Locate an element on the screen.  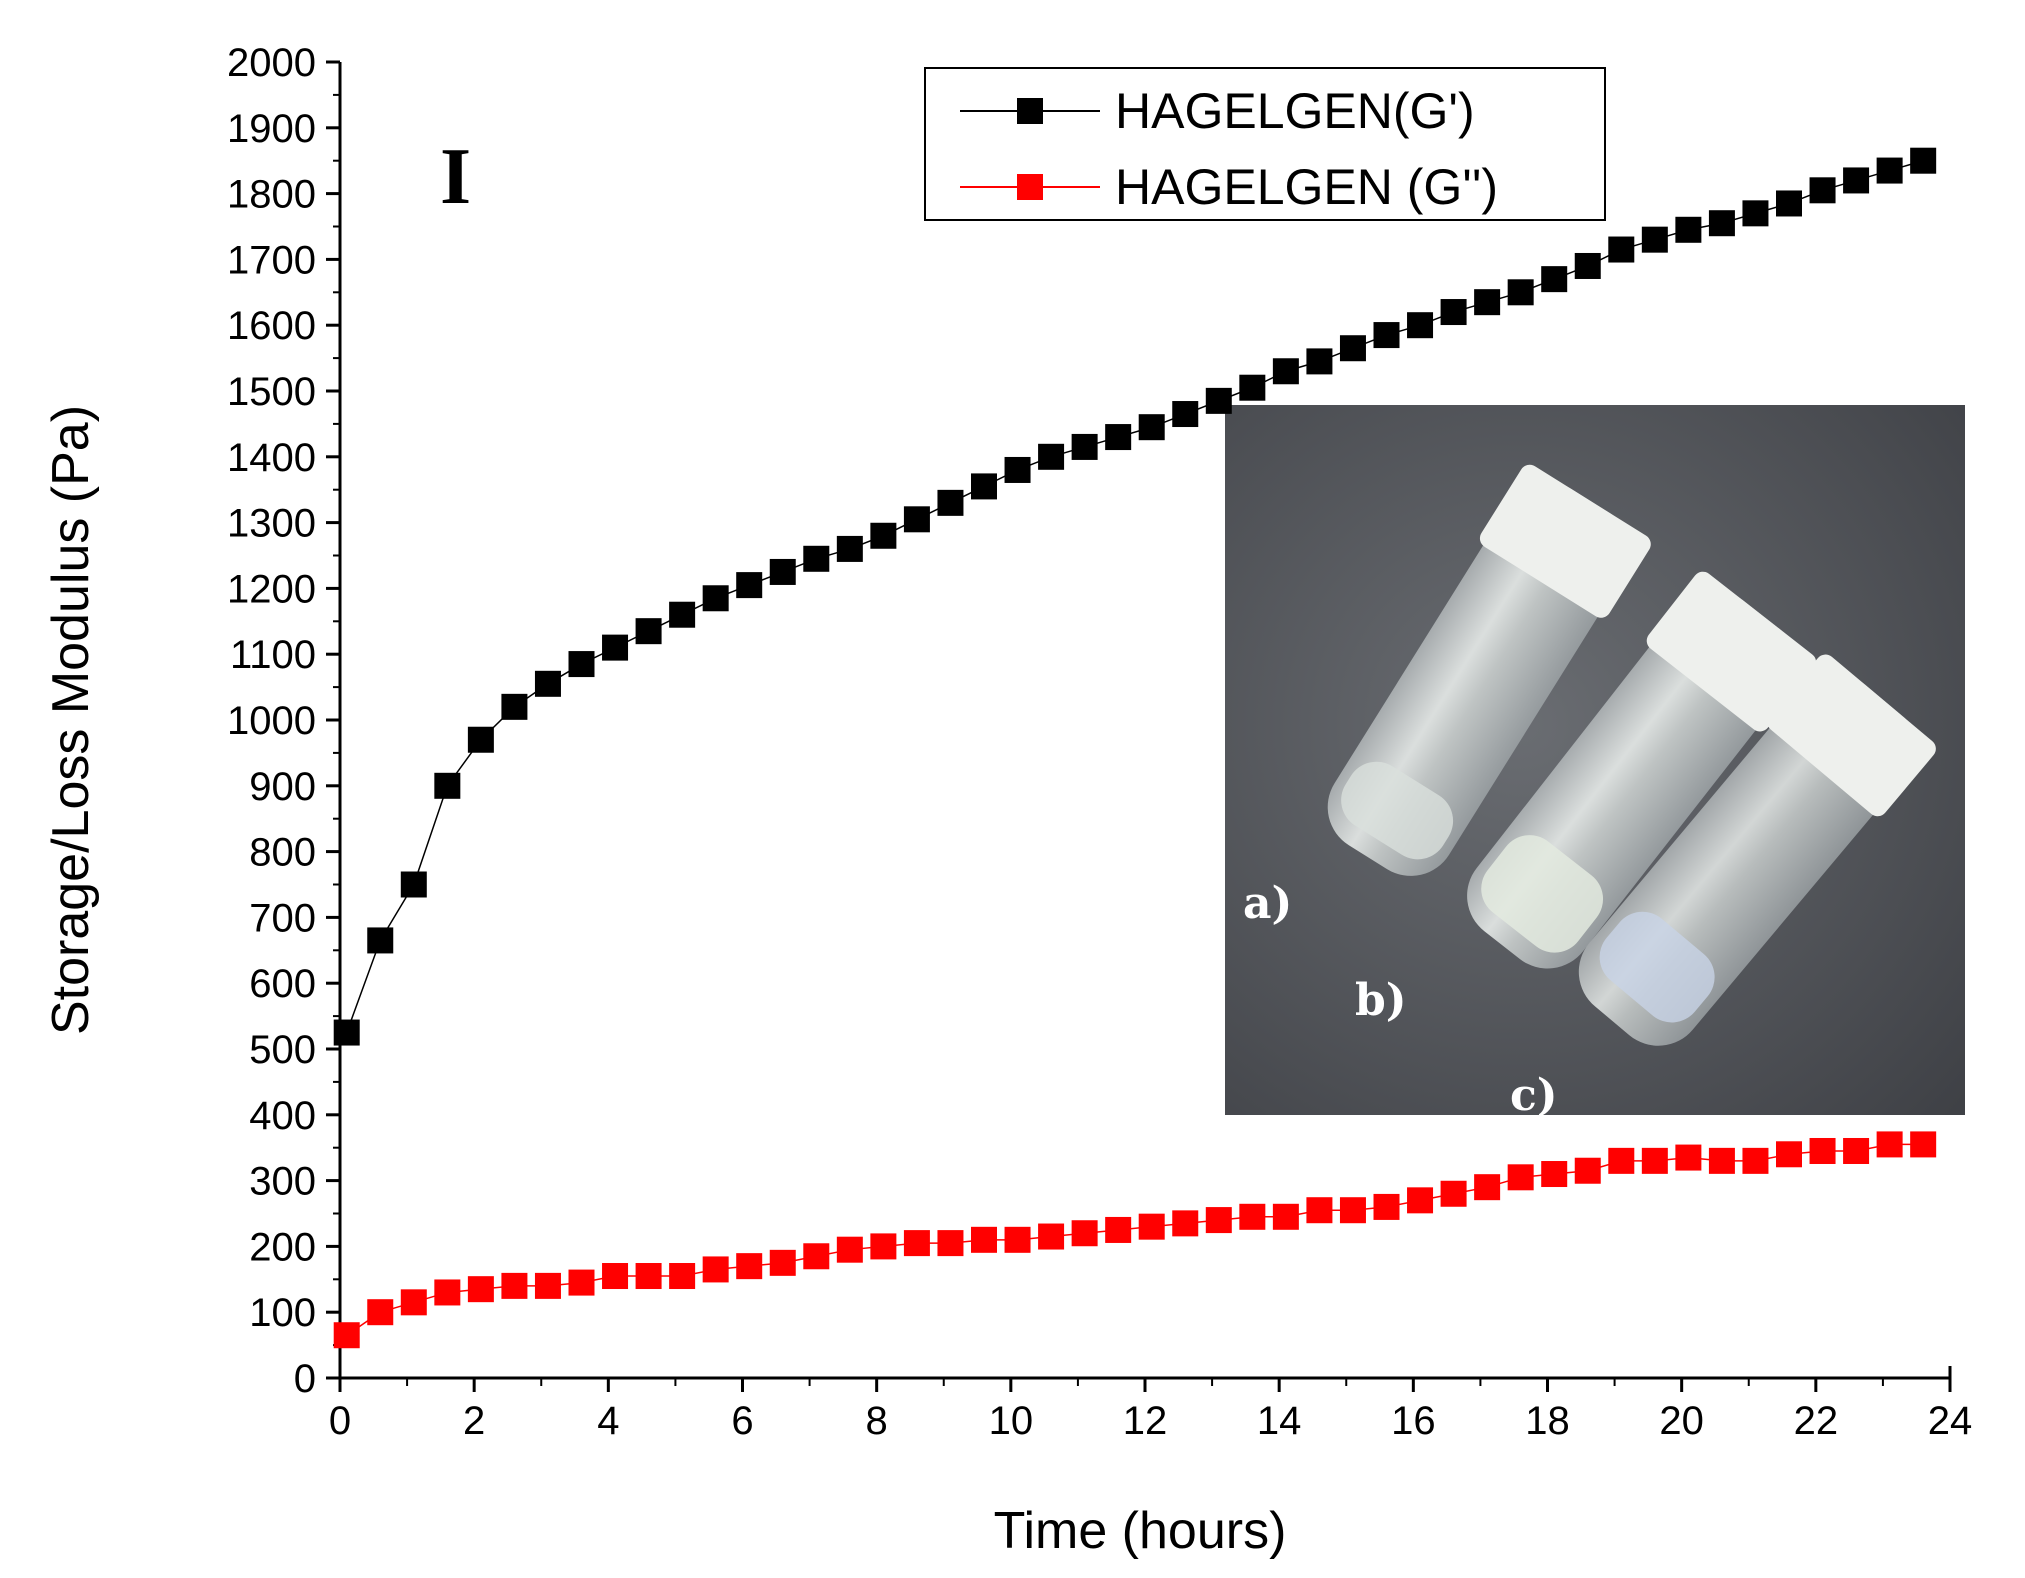
y-tick-label: 1000 is located at coordinates (271, 721).